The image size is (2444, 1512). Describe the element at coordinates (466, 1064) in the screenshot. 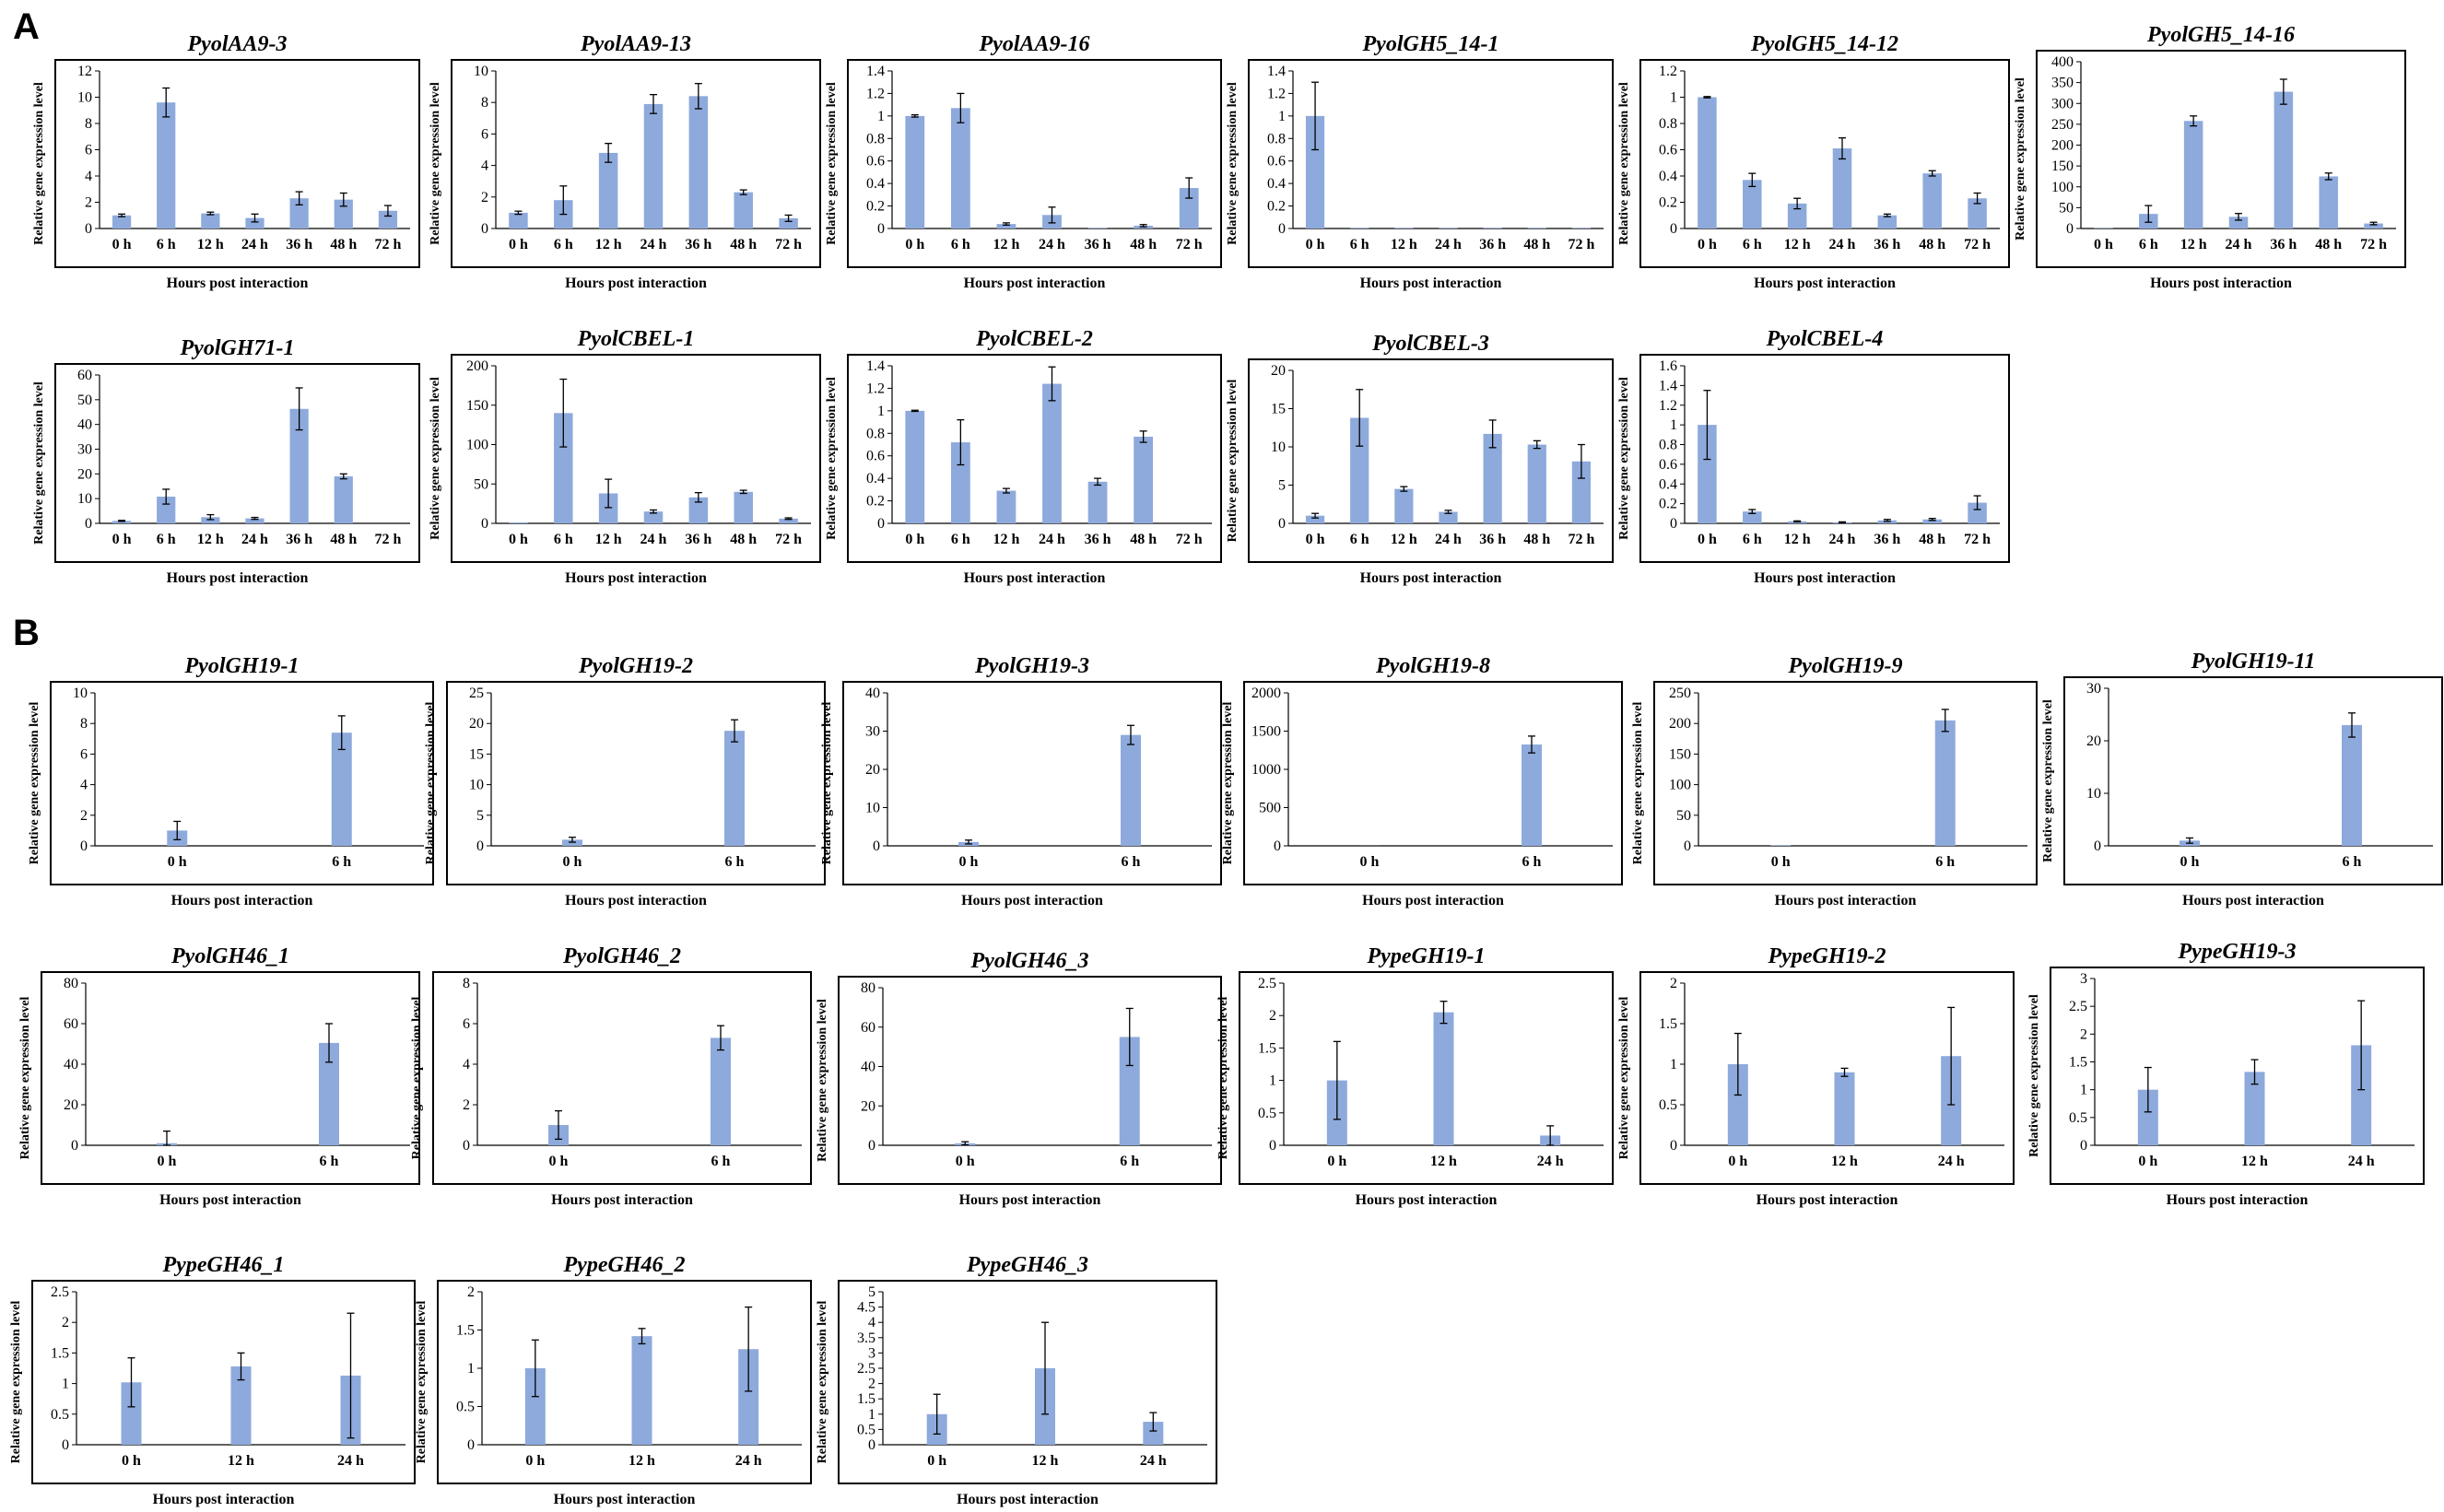

I see `y-tick-label: 4` at that location.